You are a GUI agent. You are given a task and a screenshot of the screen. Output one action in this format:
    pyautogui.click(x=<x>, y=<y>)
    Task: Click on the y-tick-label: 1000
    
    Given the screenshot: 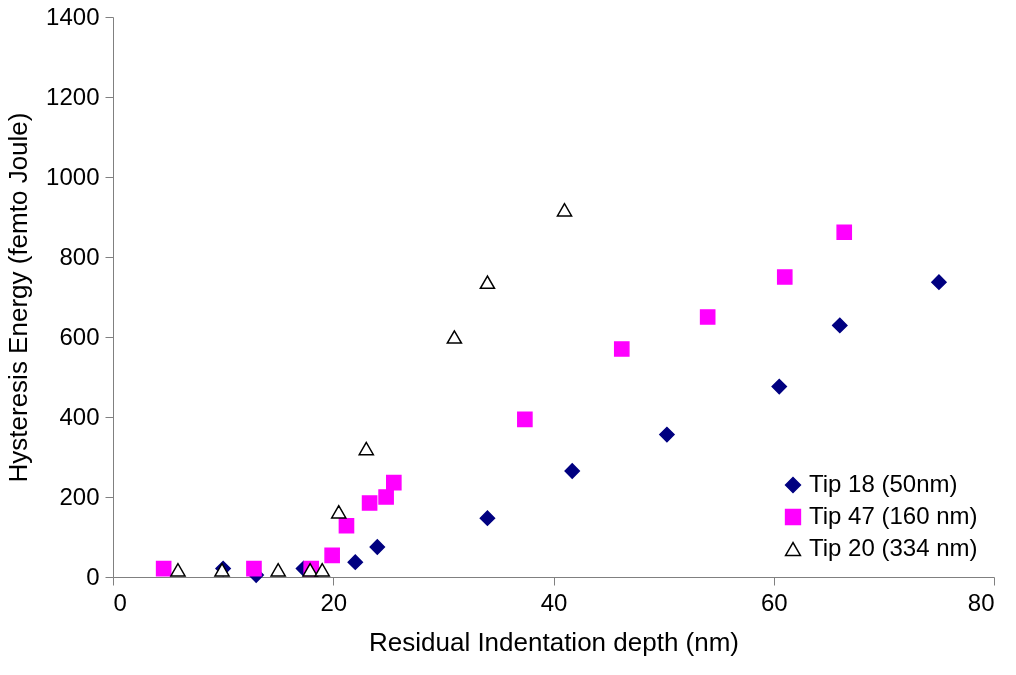 What is the action you would take?
    pyautogui.click(x=73, y=176)
    